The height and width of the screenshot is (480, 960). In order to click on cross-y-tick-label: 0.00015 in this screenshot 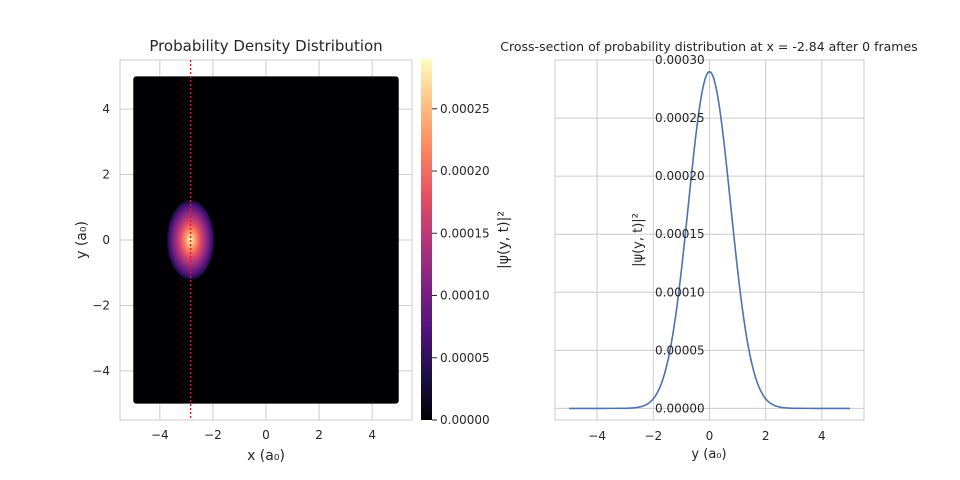, I will do `click(680, 234)`.